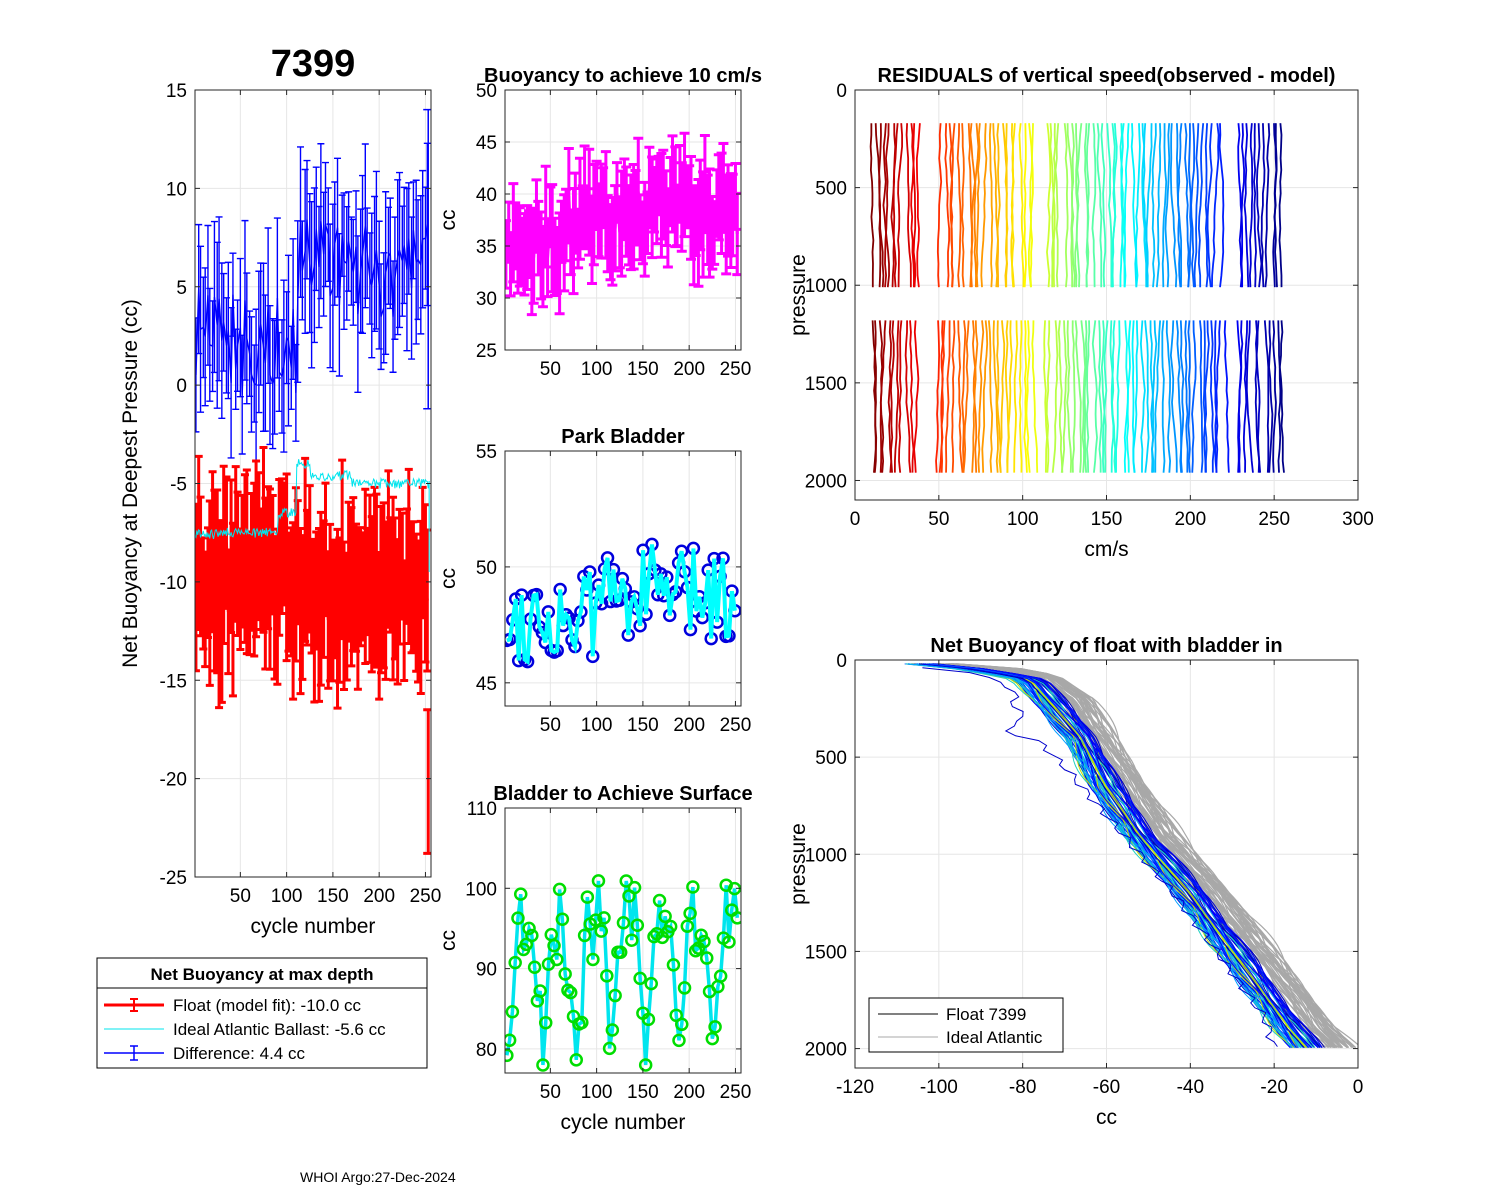 The image size is (1500, 1200). What do you see at coordinates (826, 1050) in the screenshot?
I see `y-tick-label: 2000` at bounding box center [826, 1050].